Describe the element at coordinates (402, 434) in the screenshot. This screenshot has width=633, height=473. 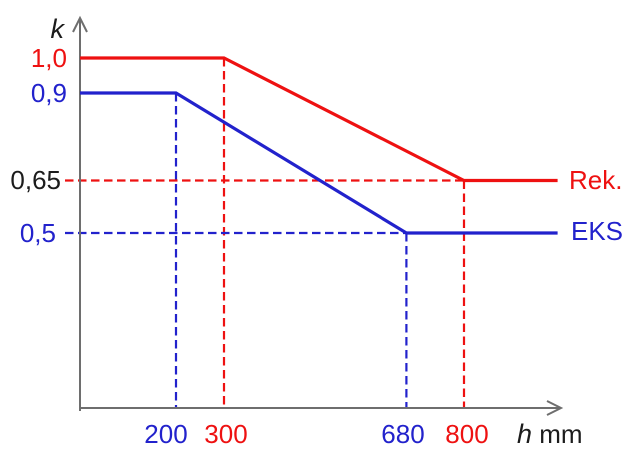
I see `x-tick-label-680: 680` at that location.